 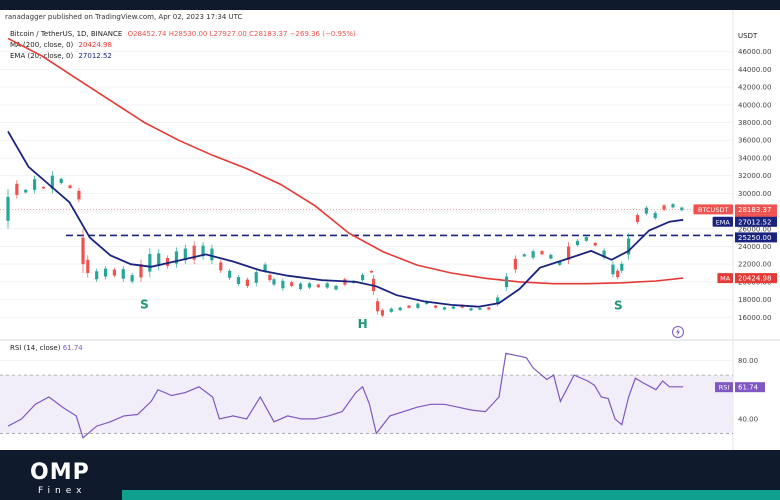 What do you see at coordinates (451, 495) in the screenshot?
I see `footer-accent-strip` at bounding box center [451, 495].